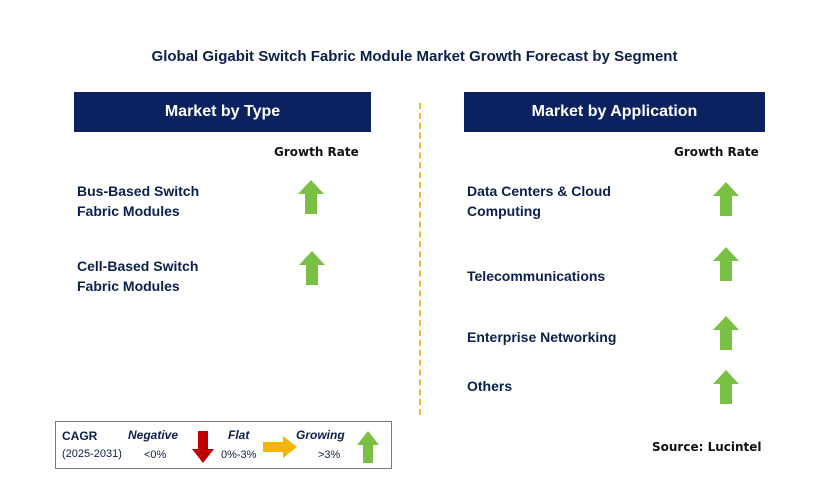  What do you see at coordinates (80, 436) in the screenshot?
I see `legend-cagr-label: CAGR` at bounding box center [80, 436].